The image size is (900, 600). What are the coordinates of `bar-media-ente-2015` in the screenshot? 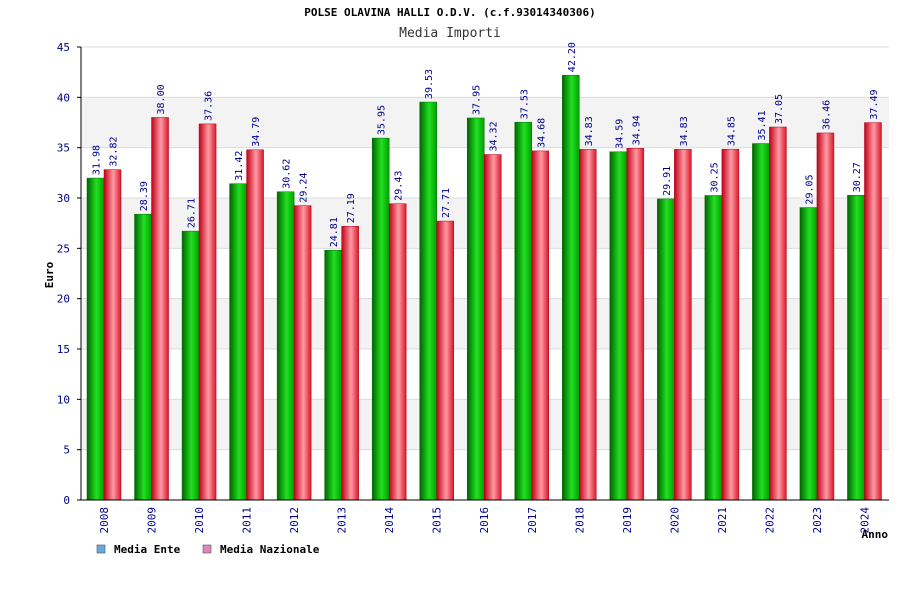 It's located at (428, 301).